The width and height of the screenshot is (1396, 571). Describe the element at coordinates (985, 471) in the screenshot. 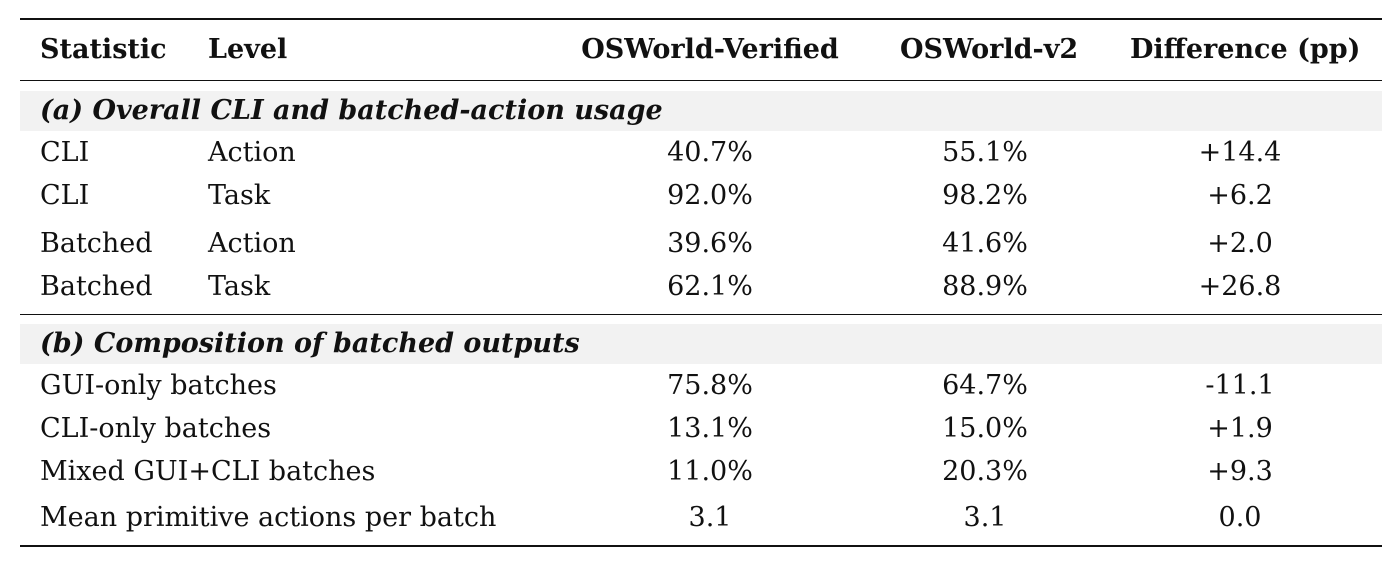

I see `row-v2: 20.3%` at that location.